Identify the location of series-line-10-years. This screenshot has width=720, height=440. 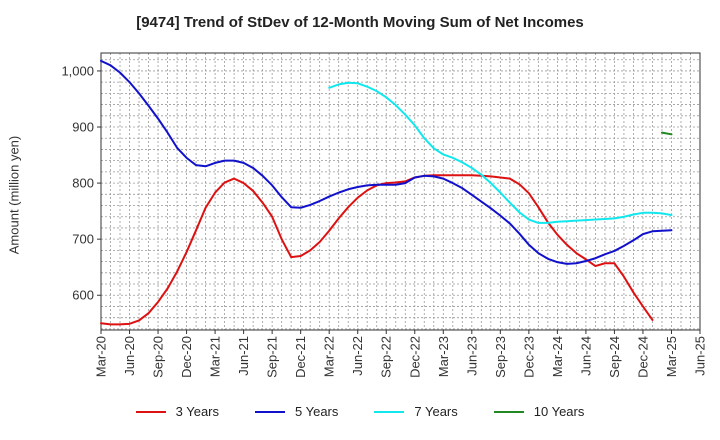
(666, 133).